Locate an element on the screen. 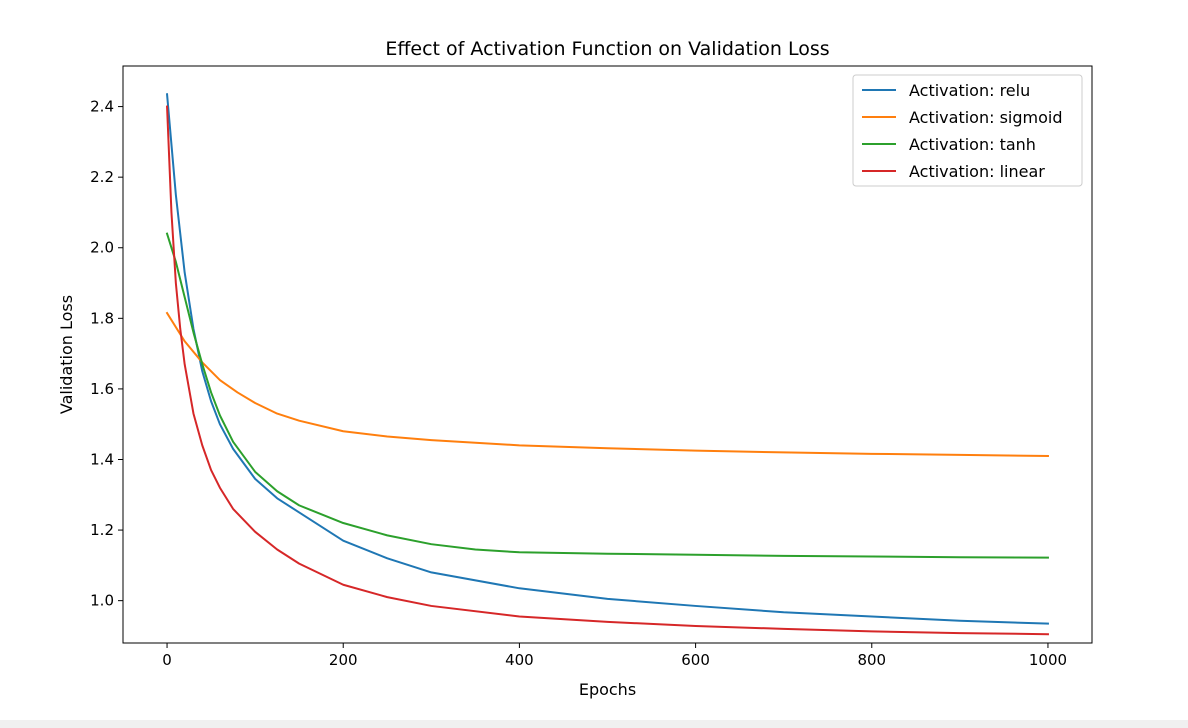 Image resolution: width=1188 pixels, height=728 pixels. y-tick-label: 1.0 is located at coordinates (102, 601).